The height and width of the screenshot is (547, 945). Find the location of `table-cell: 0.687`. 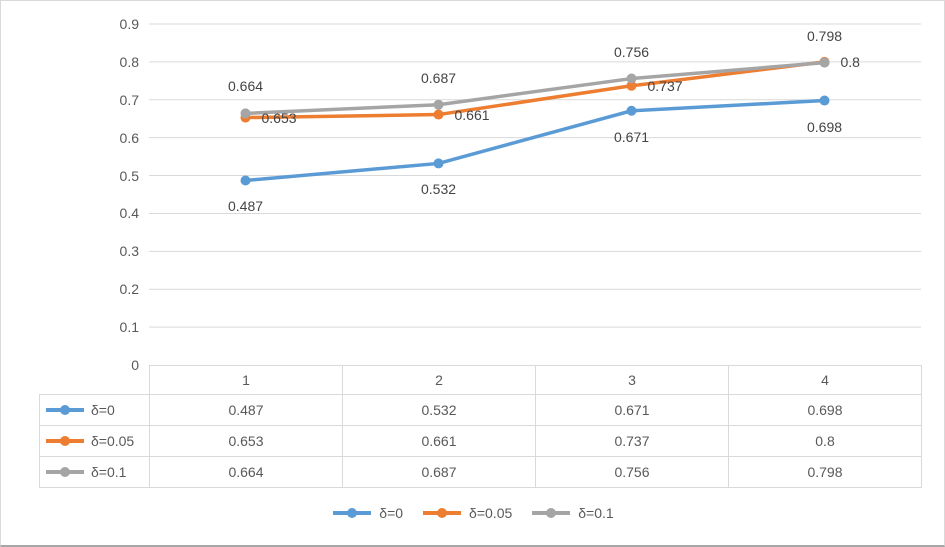

table-cell: 0.687 is located at coordinates (439, 472).